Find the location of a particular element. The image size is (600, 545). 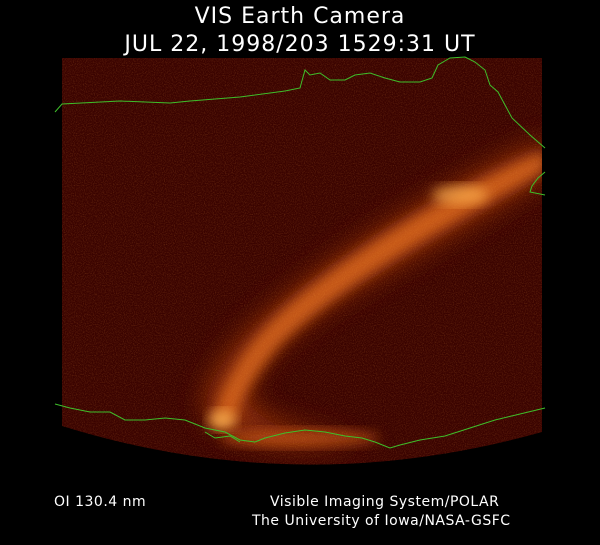

coastline-east is located at coordinates (537, 183).